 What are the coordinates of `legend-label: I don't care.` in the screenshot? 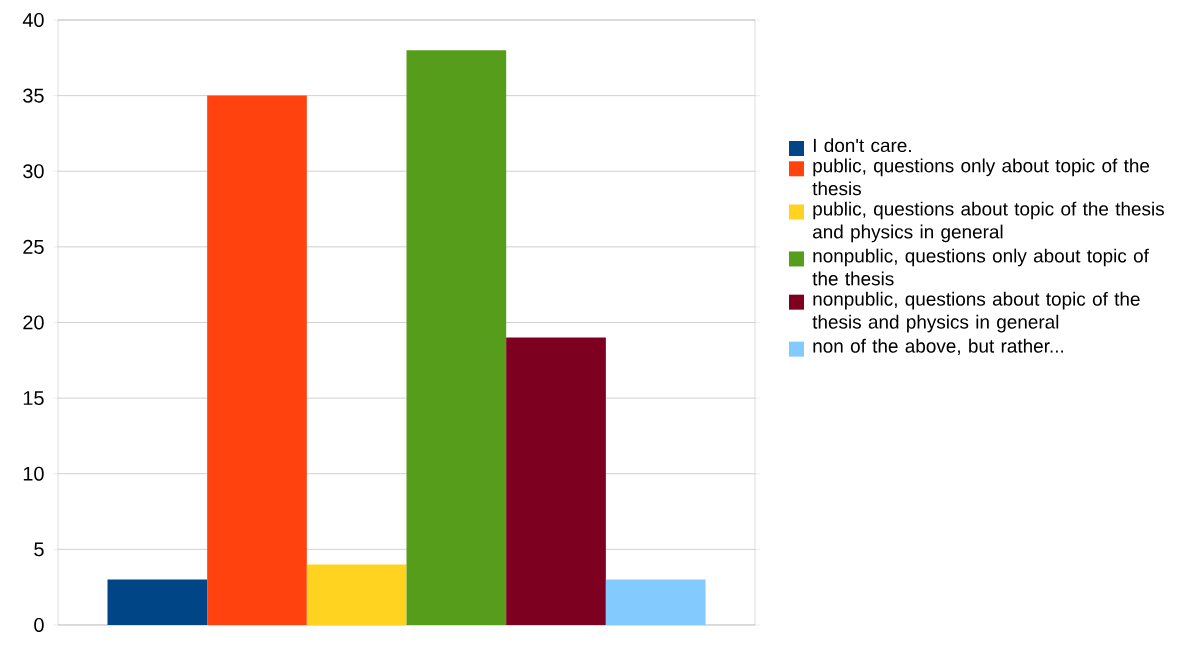 It's located at (862, 145).